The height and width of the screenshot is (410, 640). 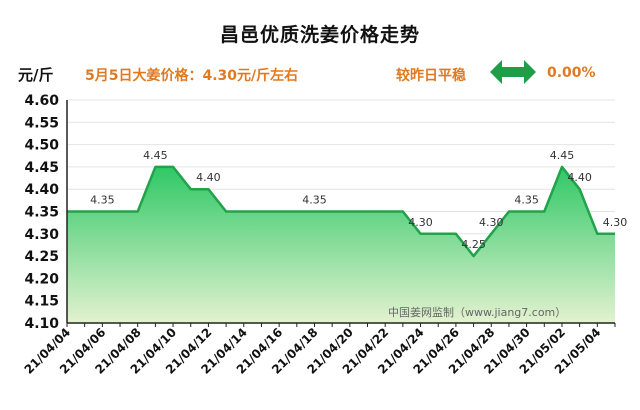 I want to click on compare-value: 0.00%, so click(x=571, y=73).